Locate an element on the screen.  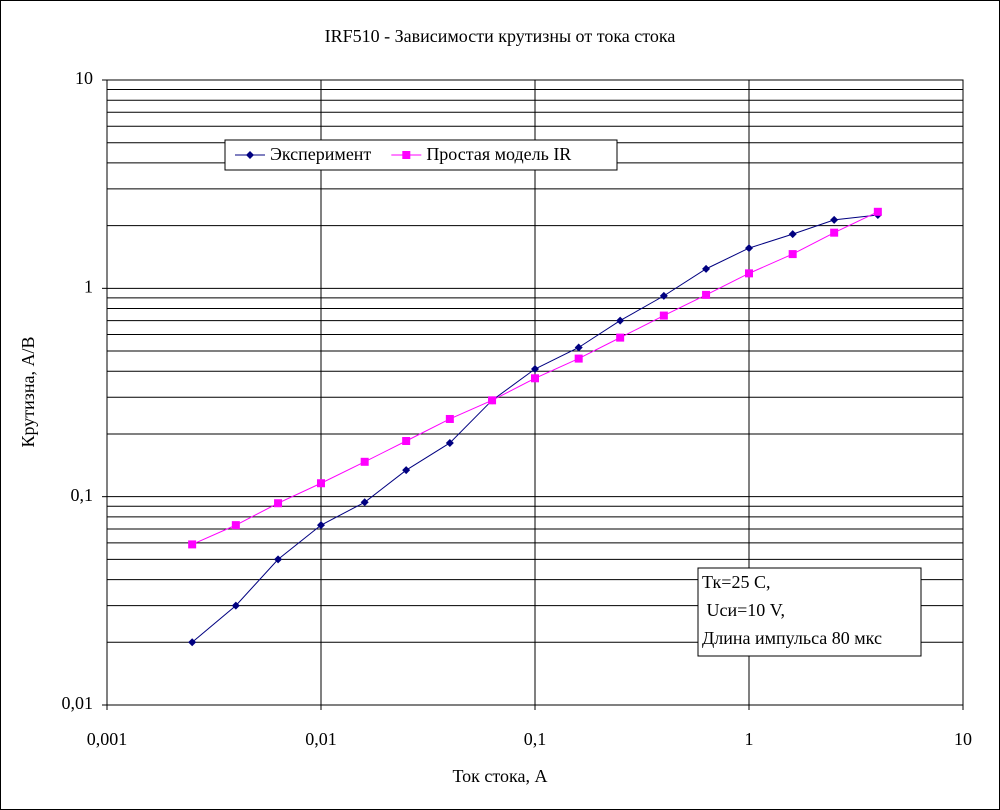
x-tick-label: 0,01 is located at coordinates (321, 739).